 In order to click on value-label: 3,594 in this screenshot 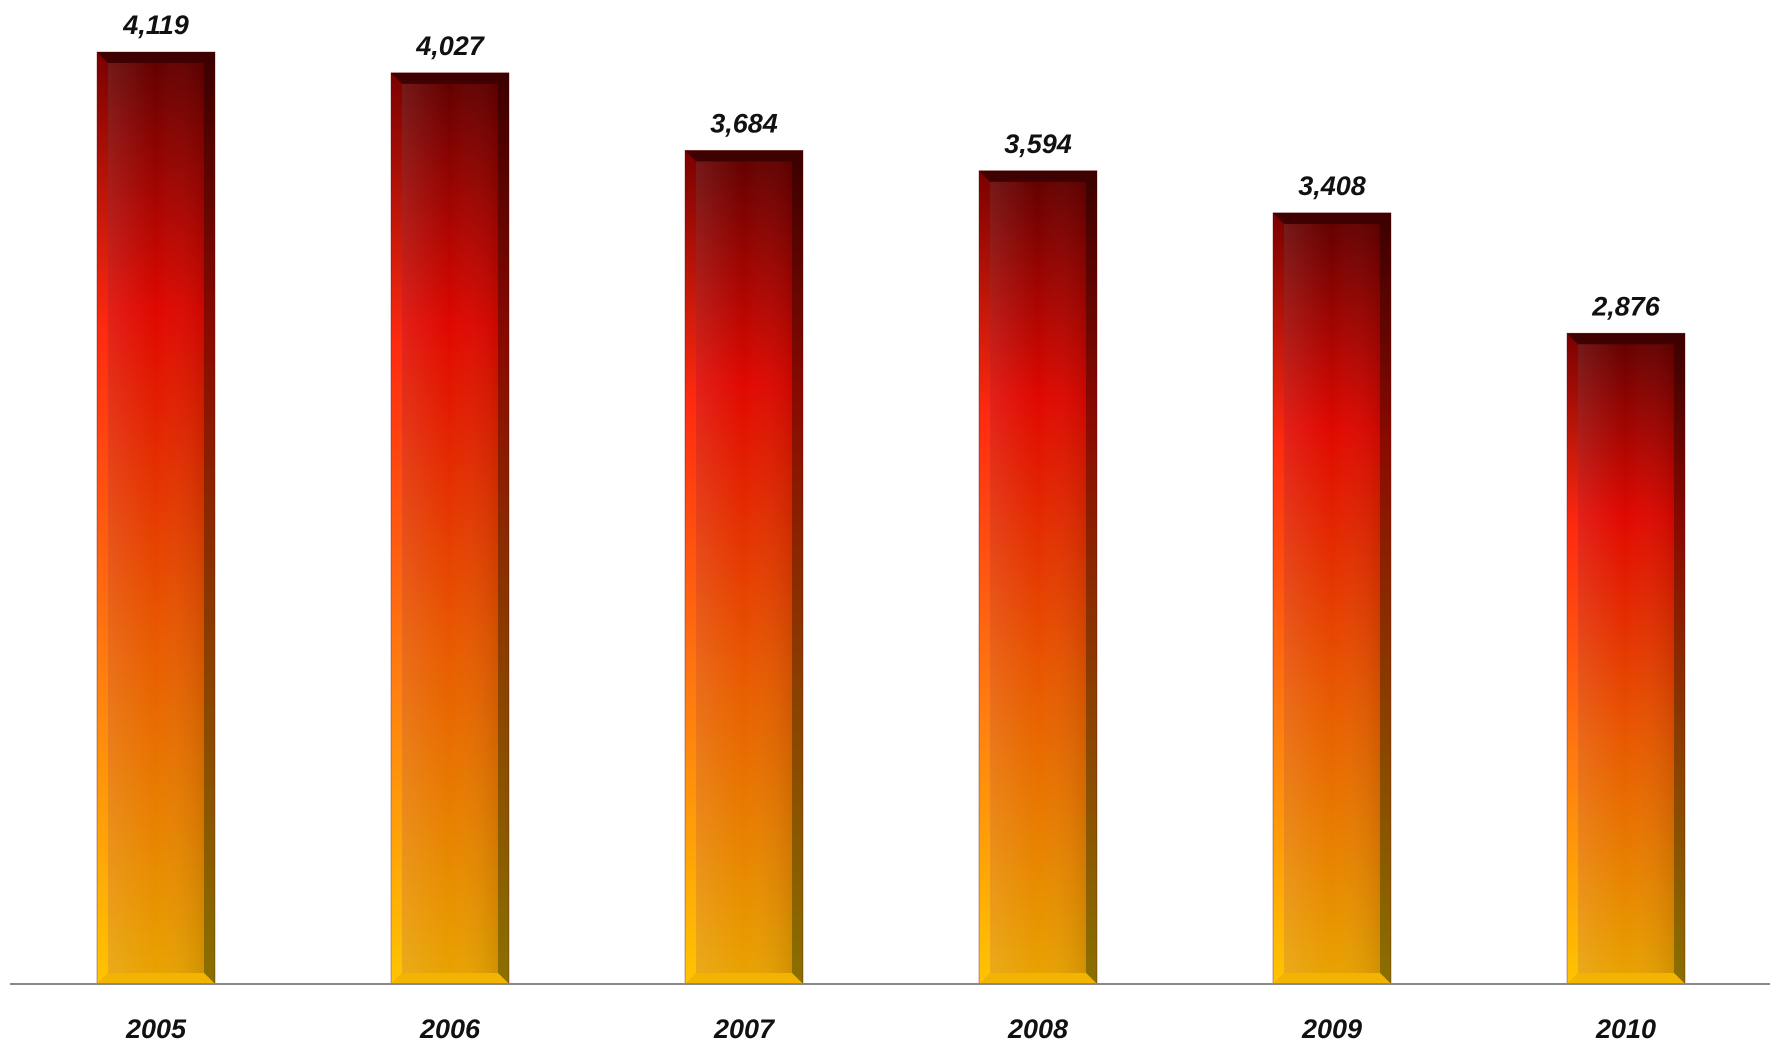, I will do `click(1038, 144)`.